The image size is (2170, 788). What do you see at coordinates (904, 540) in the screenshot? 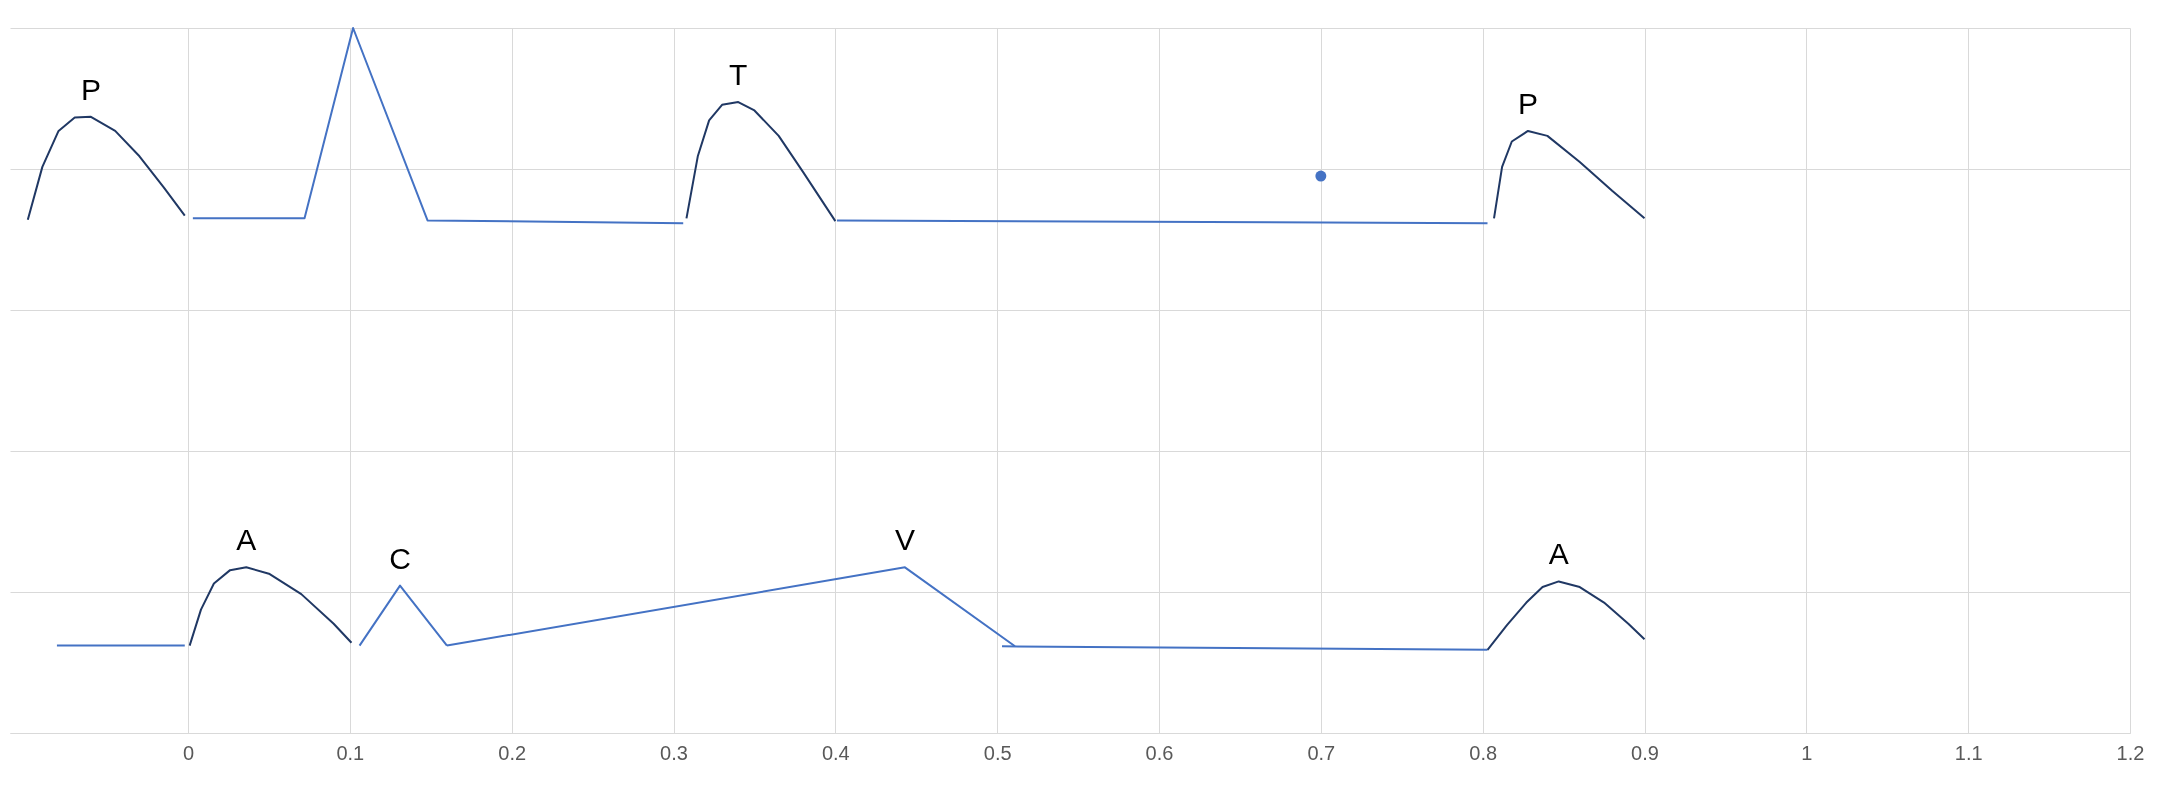
I see `series-label: V` at bounding box center [904, 540].